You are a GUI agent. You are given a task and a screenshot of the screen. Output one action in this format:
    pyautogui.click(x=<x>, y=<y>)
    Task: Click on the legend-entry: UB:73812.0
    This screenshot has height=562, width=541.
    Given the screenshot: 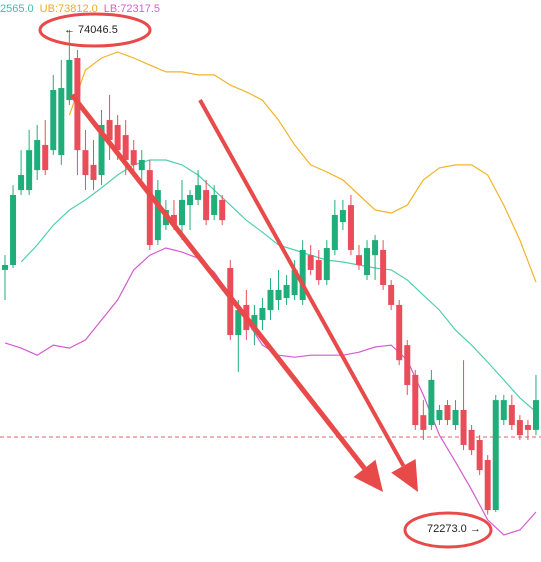 What is the action you would take?
    pyautogui.click(x=69, y=9)
    